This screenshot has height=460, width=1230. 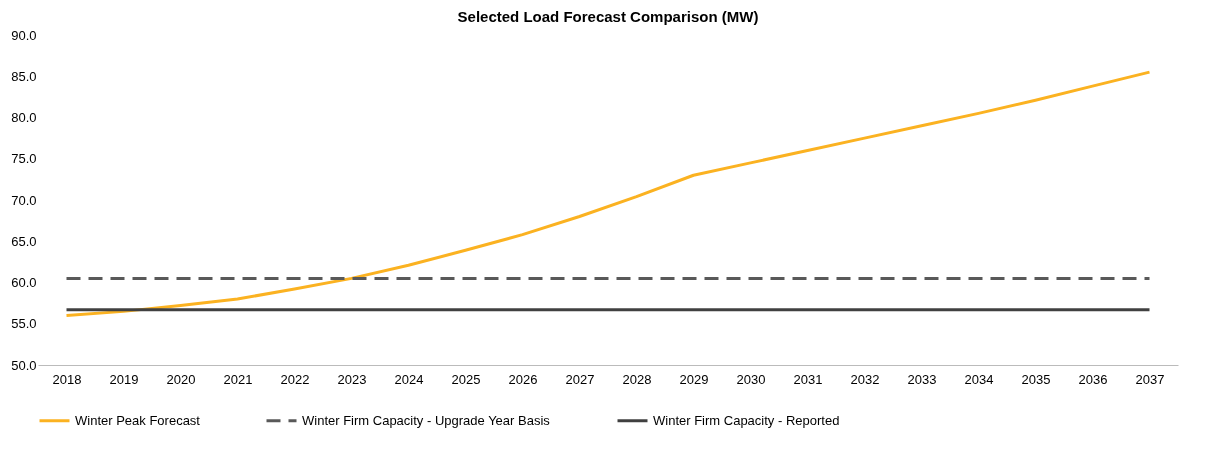 I want to click on legend-label: Winter Firm Capacity - Reported, so click(x=746, y=420).